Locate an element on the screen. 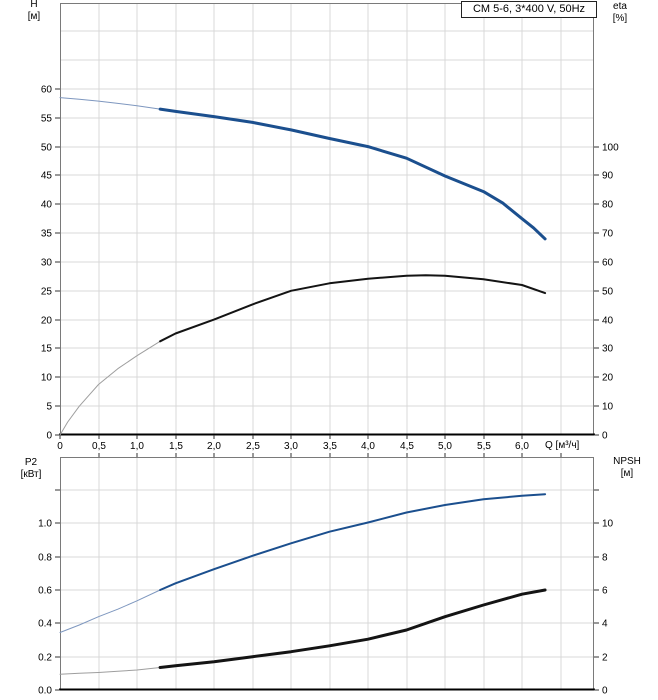 The height and width of the screenshot is (700, 658). curve-H-thin is located at coordinates (110, 103).